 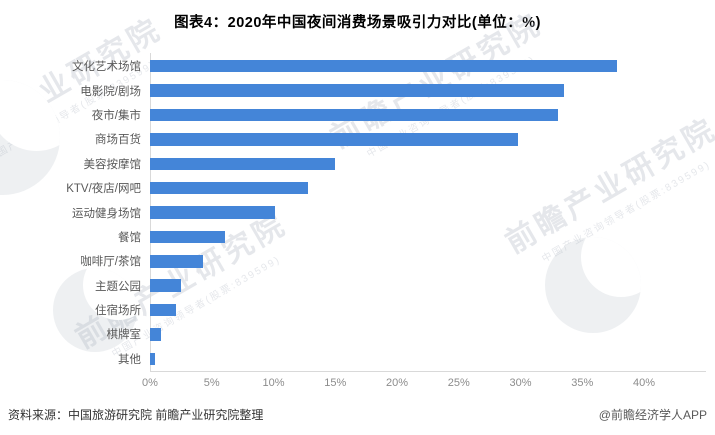 I want to click on category-label: 棋牌室, so click(x=124, y=335).